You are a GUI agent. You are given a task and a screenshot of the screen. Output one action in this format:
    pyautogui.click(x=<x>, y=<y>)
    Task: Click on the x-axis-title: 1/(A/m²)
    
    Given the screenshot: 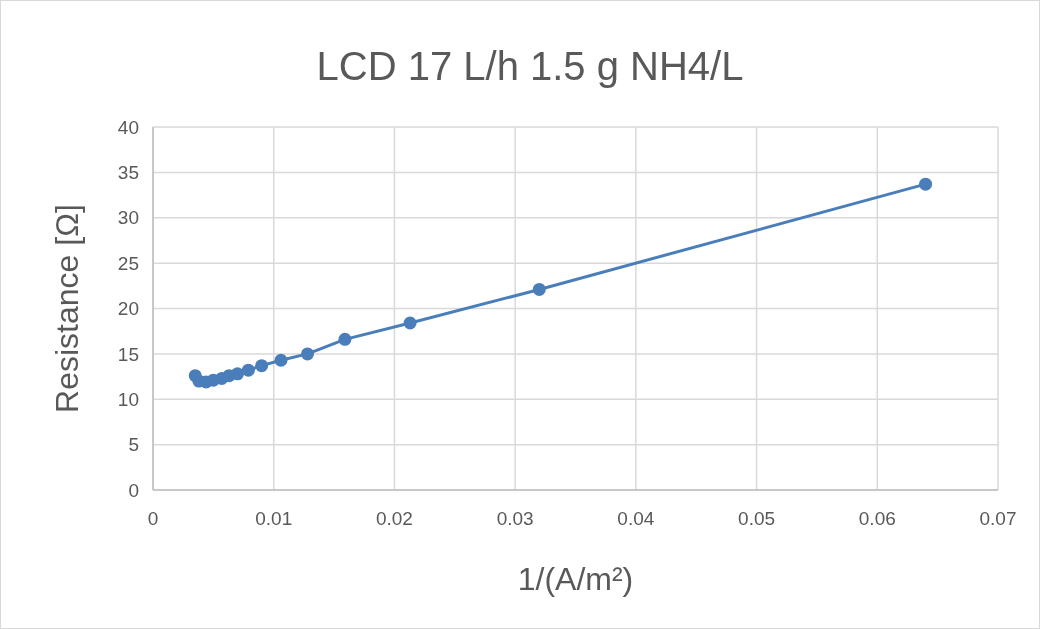 What is the action you would take?
    pyautogui.click(x=575, y=579)
    